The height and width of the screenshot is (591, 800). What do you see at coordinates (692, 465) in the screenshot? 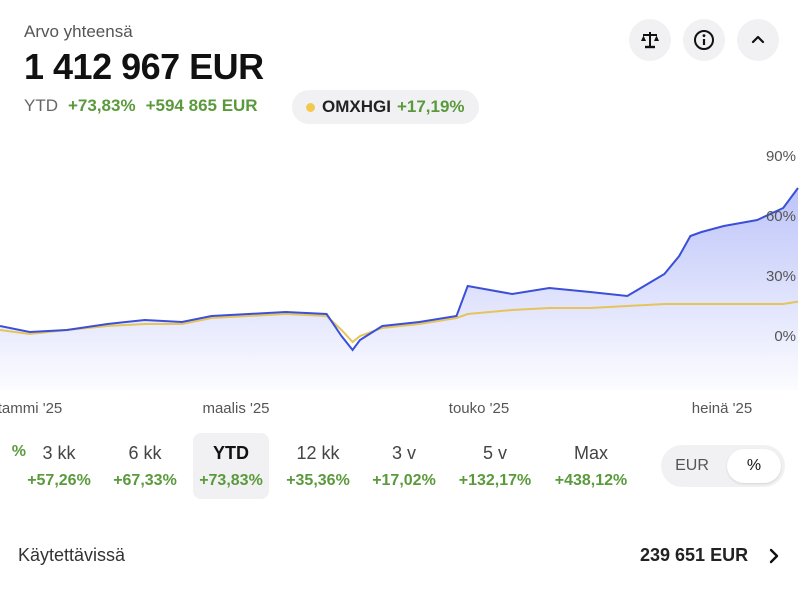
I see `toggle-eur: EUR` at bounding box center [692, 465].